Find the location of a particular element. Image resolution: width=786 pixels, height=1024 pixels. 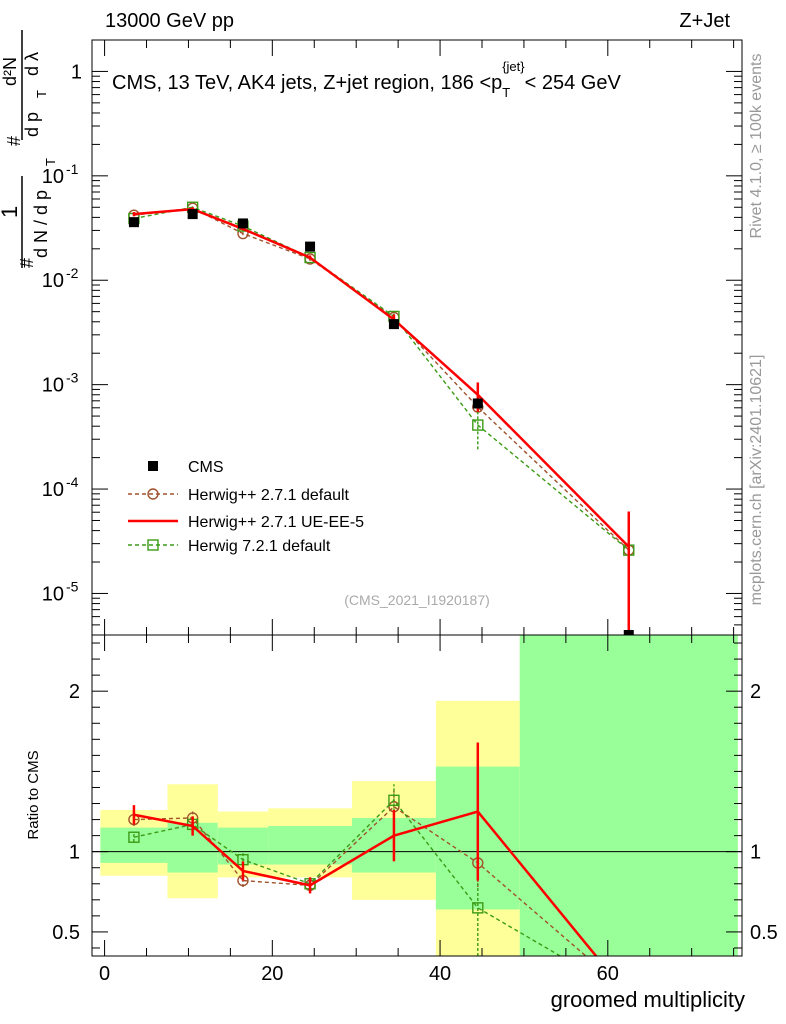

legend-item-herwig-default: Herwig++ 2.7.1 default is located at coordinates (239, 495).